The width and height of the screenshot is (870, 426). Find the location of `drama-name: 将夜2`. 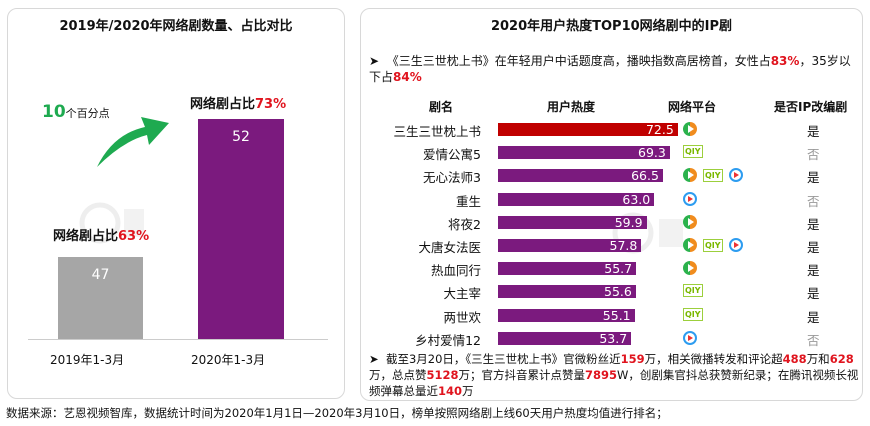

drama-name: 将夜2 is located at coordinates (464, 224).